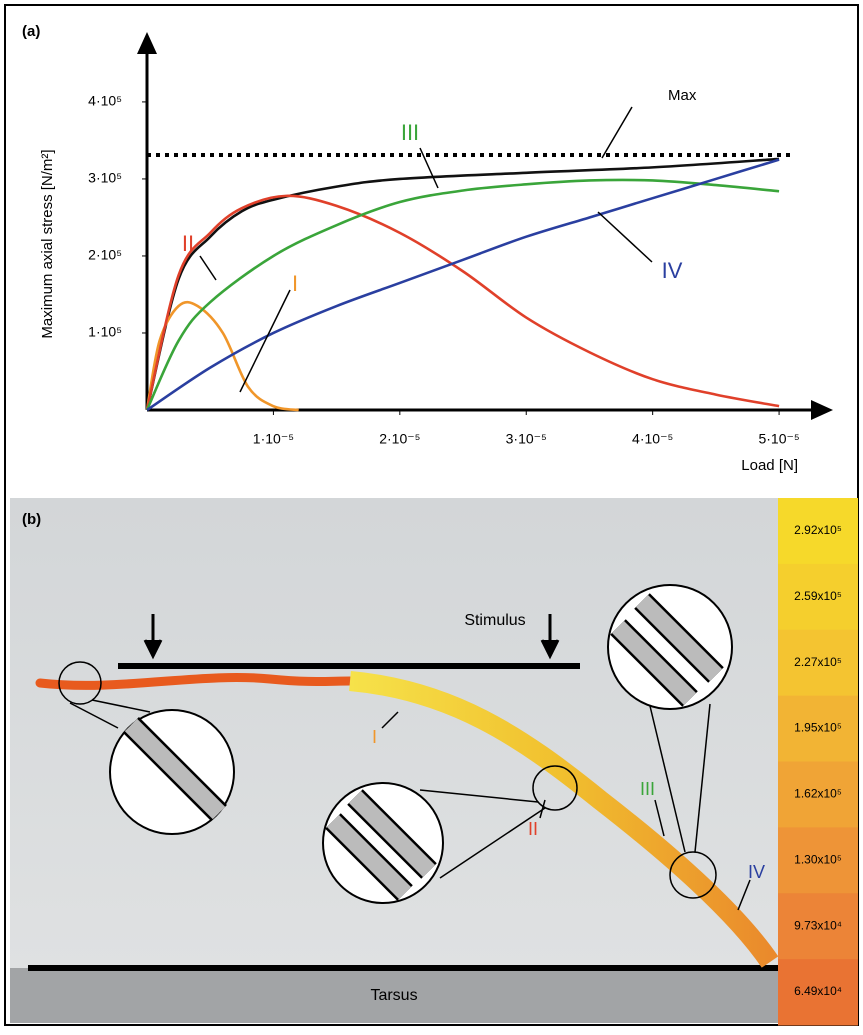  I want to click on x-axis-label: Load [N], so click(769, 465).